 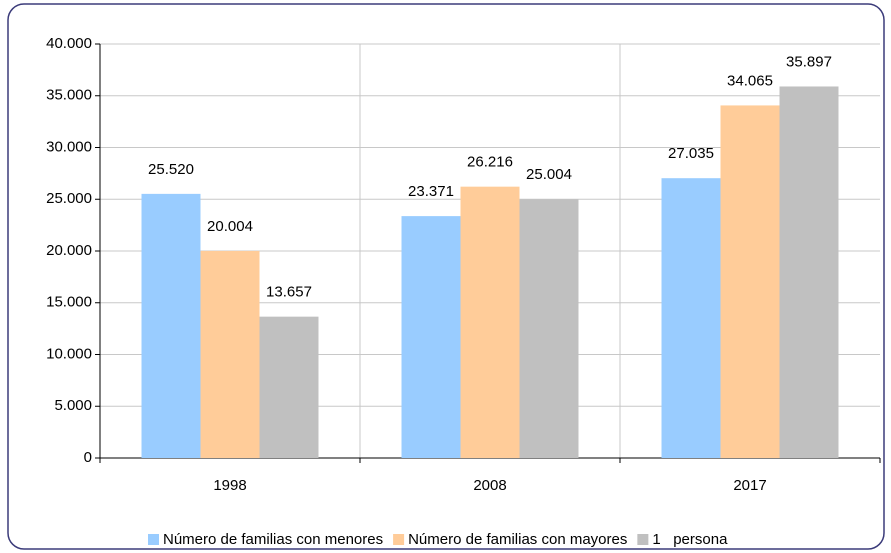 I want to click on value-label: 34.065, so click(x=750, y=80).